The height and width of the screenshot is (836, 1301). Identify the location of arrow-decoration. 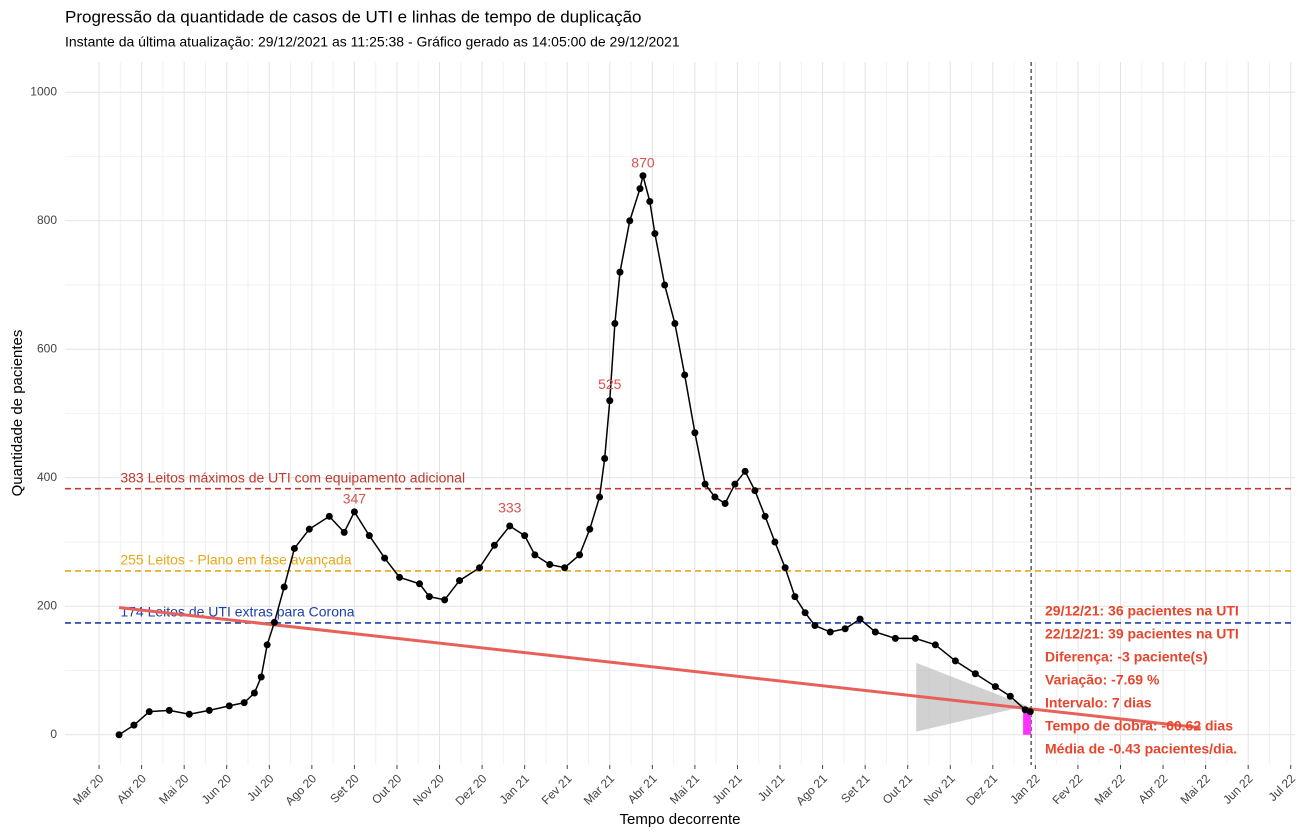
(971, 697).